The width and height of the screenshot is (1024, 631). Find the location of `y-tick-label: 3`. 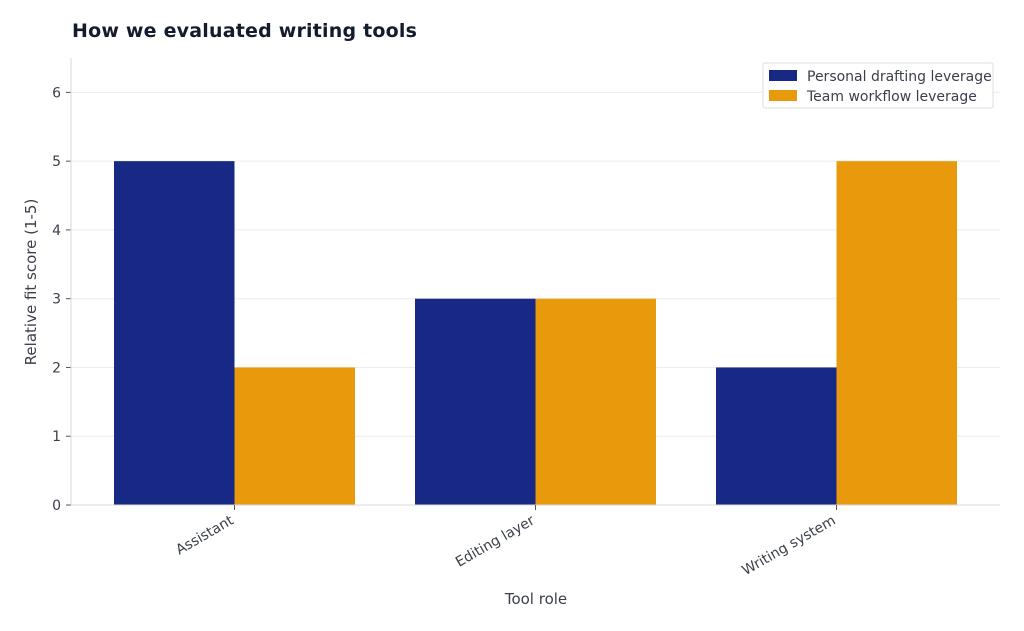

y-tick-label: 3 is located at coordinates (56, 300).